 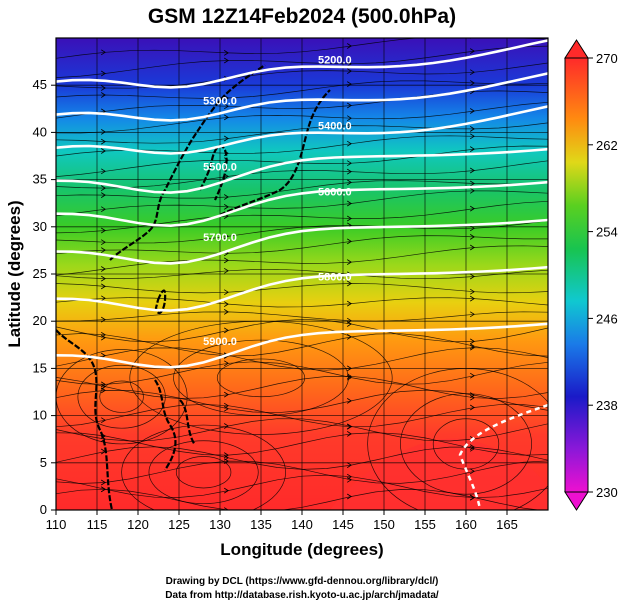 I want to click on coastline-indochina, so click(x=85, y=419).